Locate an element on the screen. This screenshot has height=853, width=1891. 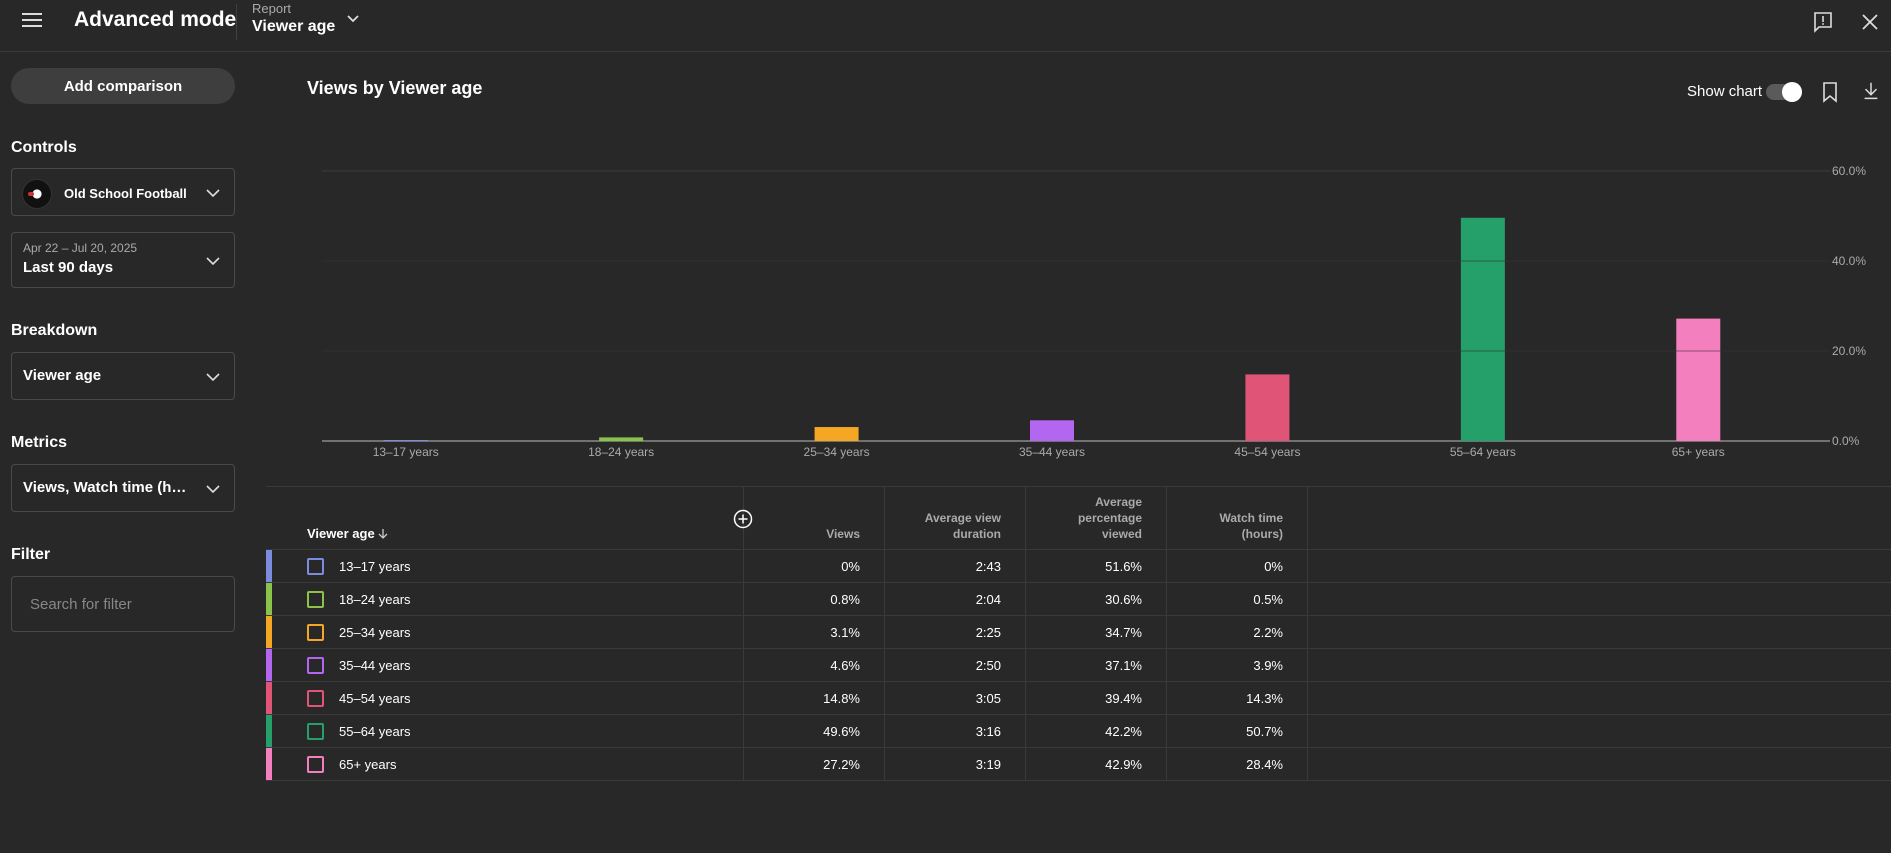
header-line: Watch time is located at coordinates (1251, 518).